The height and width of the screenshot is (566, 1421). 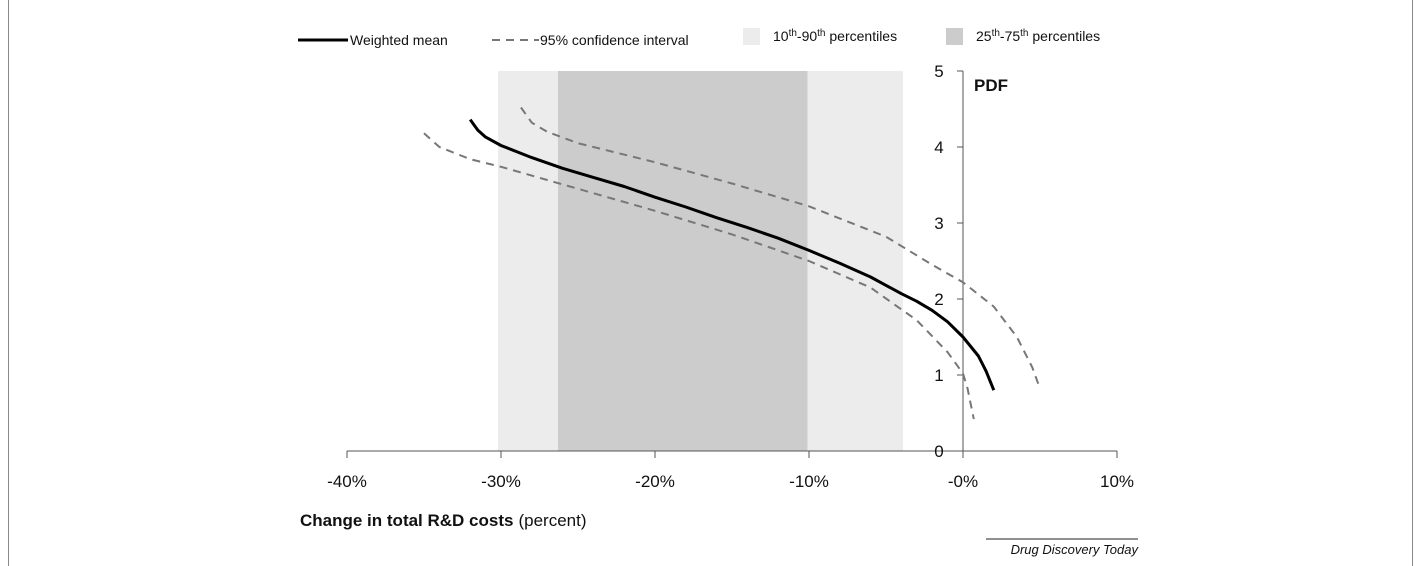 I want to click on legend-ci-label: 95% confidence interval, so click(x=614, y=40).